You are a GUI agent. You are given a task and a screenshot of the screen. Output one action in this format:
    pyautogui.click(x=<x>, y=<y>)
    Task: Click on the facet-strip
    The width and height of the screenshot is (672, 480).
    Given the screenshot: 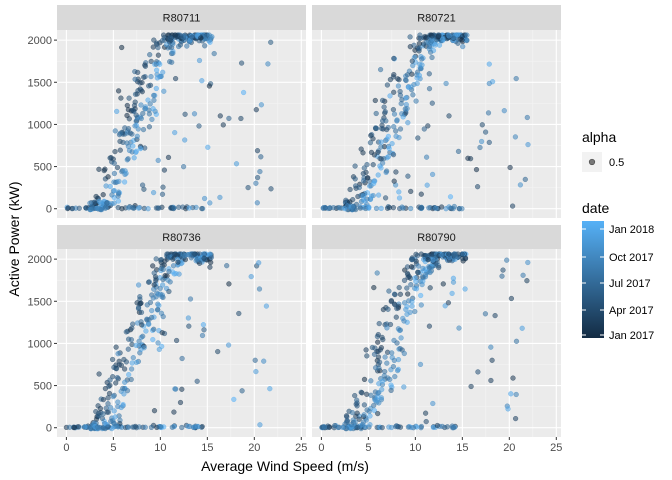 What is the action you would take?
    pyautogui.click(x=436, y=17)
    